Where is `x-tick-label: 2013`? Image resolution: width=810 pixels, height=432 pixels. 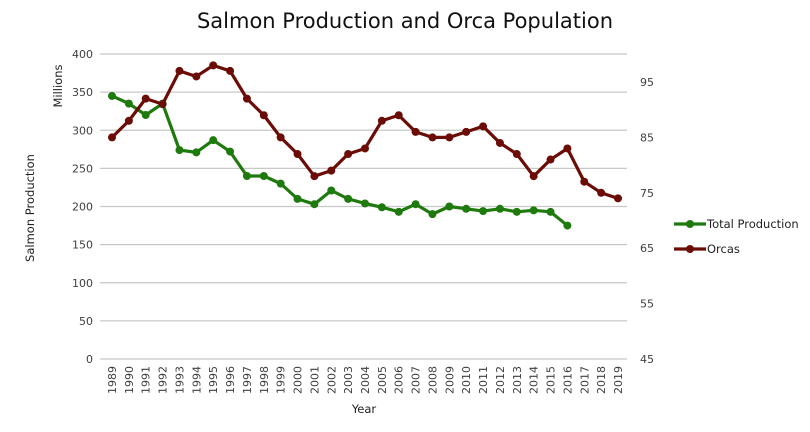 x-tick-label: 2013 is located at coordinates (517, 380).